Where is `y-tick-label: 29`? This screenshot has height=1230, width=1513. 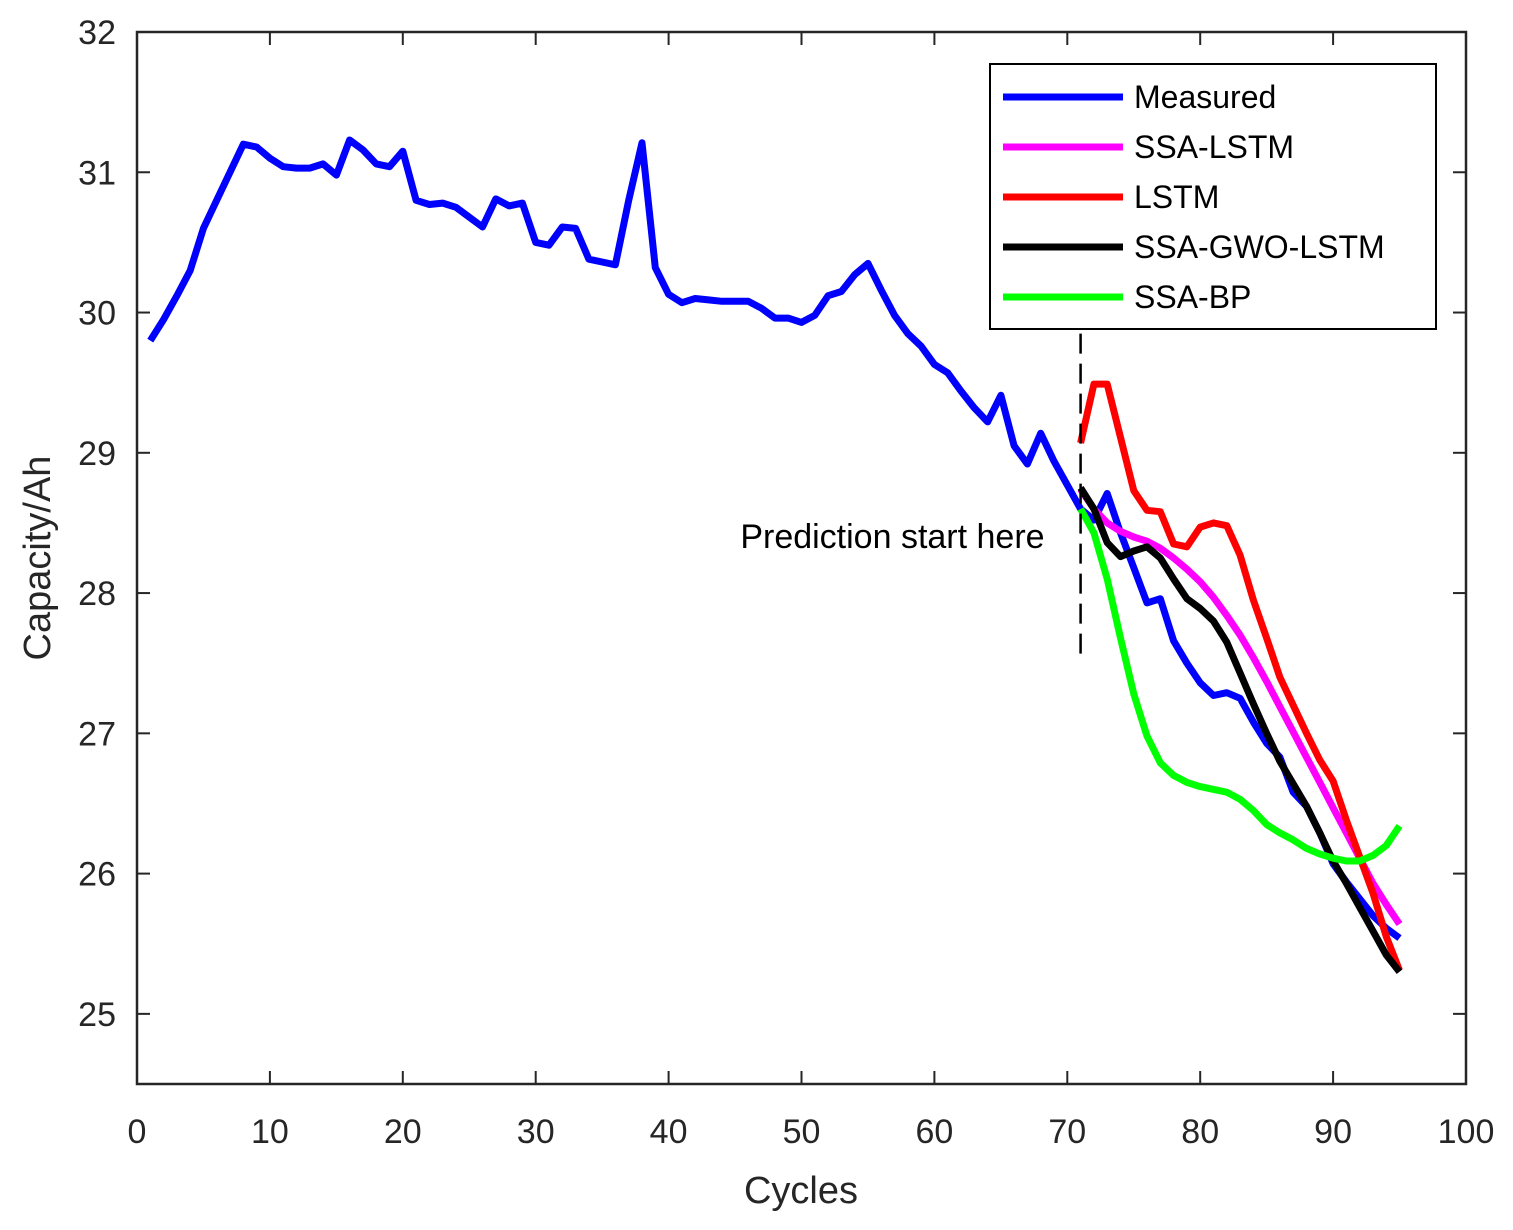 y-tick-label: 29 is located at coordinates (97, 454).